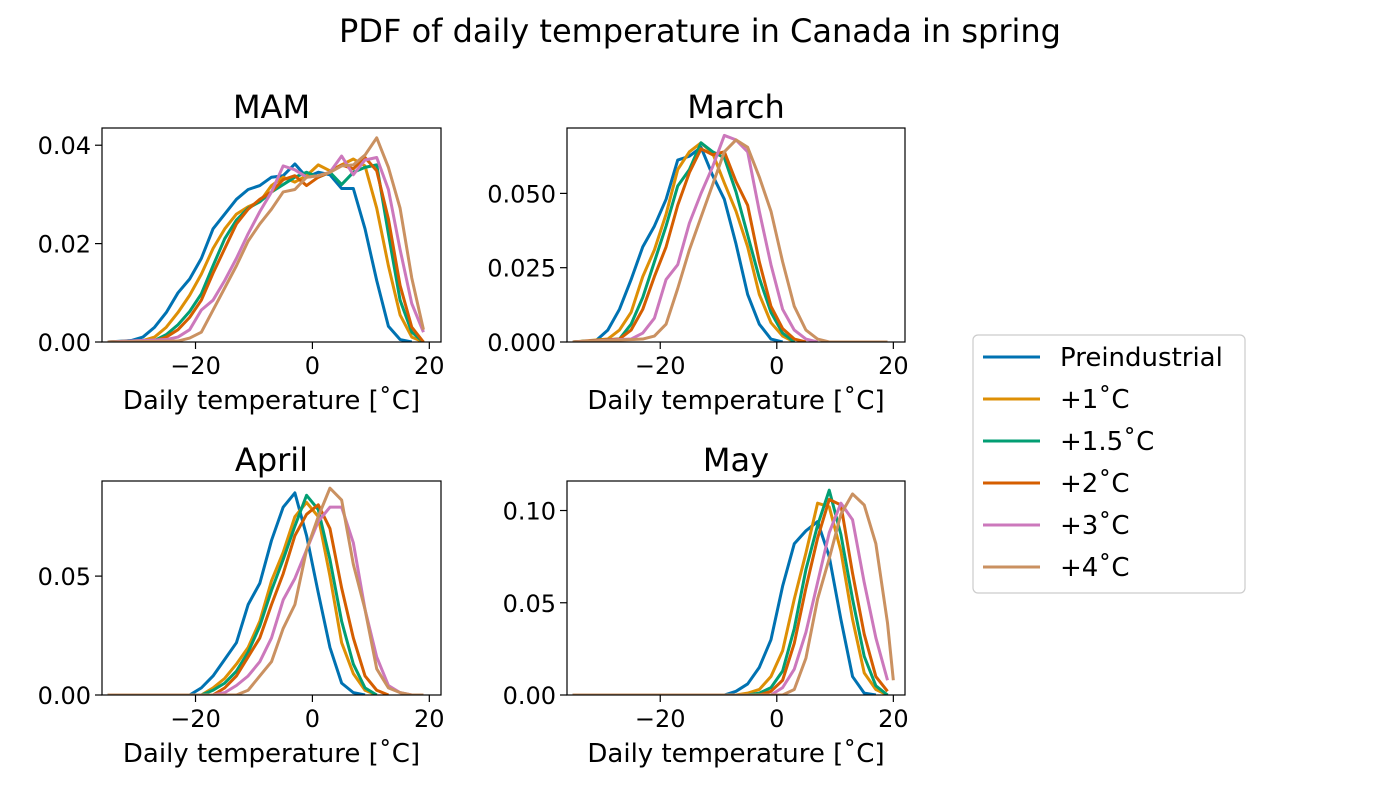 Image resolution: width=1400 pixels, height=800 pixels. I want to click on legend: Preindustrial +1˚C +1.5˚C +2˚C +3˚C +4˚C, so click(1109, 464).